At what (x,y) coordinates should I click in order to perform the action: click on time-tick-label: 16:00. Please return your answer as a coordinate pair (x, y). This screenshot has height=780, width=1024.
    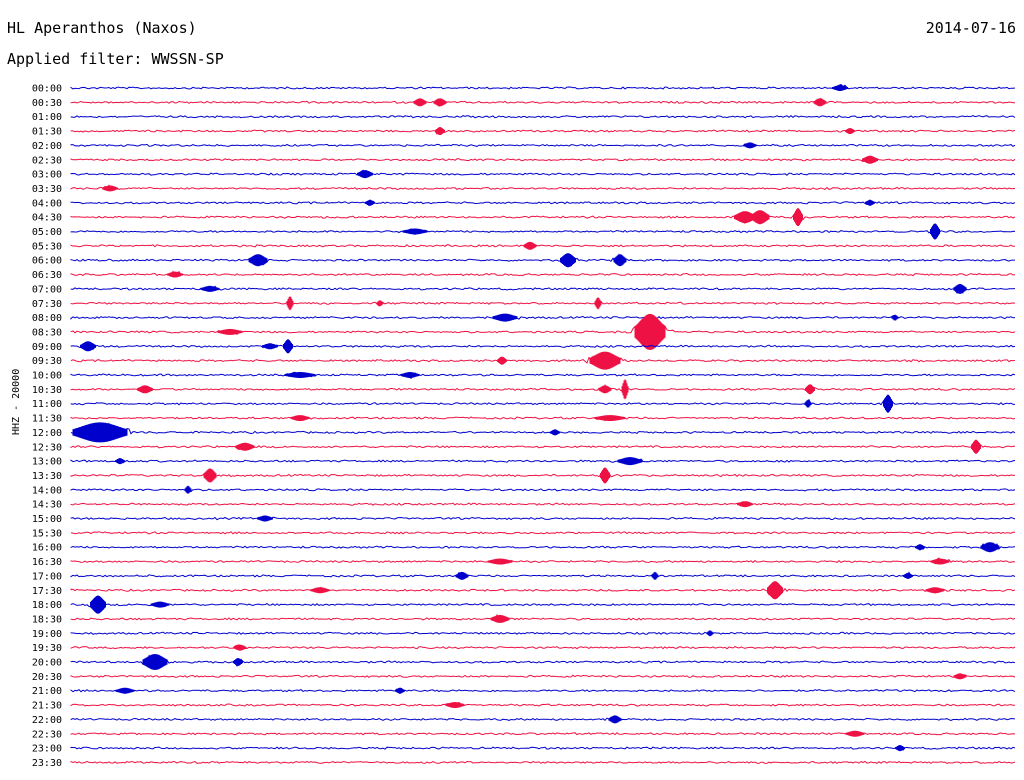
    Looking at the image, I should click on (47, 548).